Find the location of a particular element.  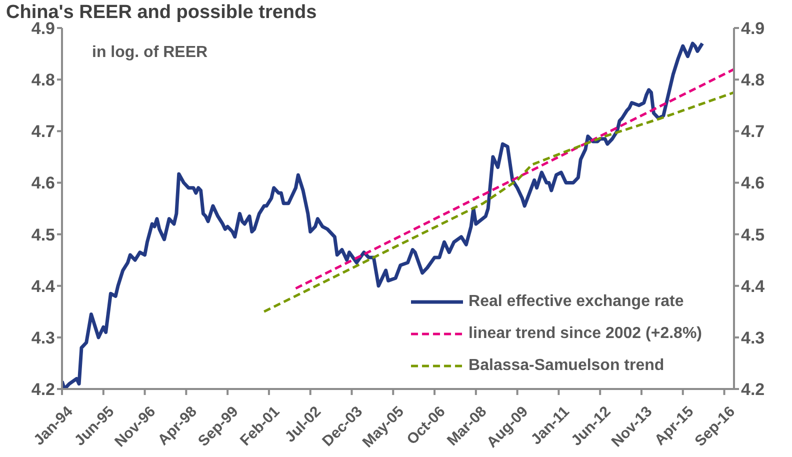

y2-tick-label: 4.6 is located at coordinates (753, 183).